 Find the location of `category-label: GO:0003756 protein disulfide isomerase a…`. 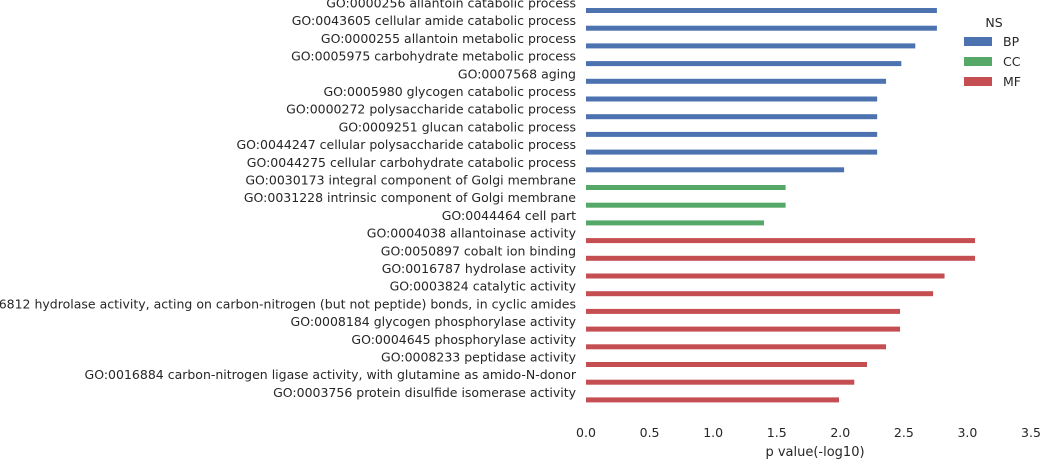

category-label: GO:0003756 protein disulfide isomerase a… is located at coordinates (425, 392).